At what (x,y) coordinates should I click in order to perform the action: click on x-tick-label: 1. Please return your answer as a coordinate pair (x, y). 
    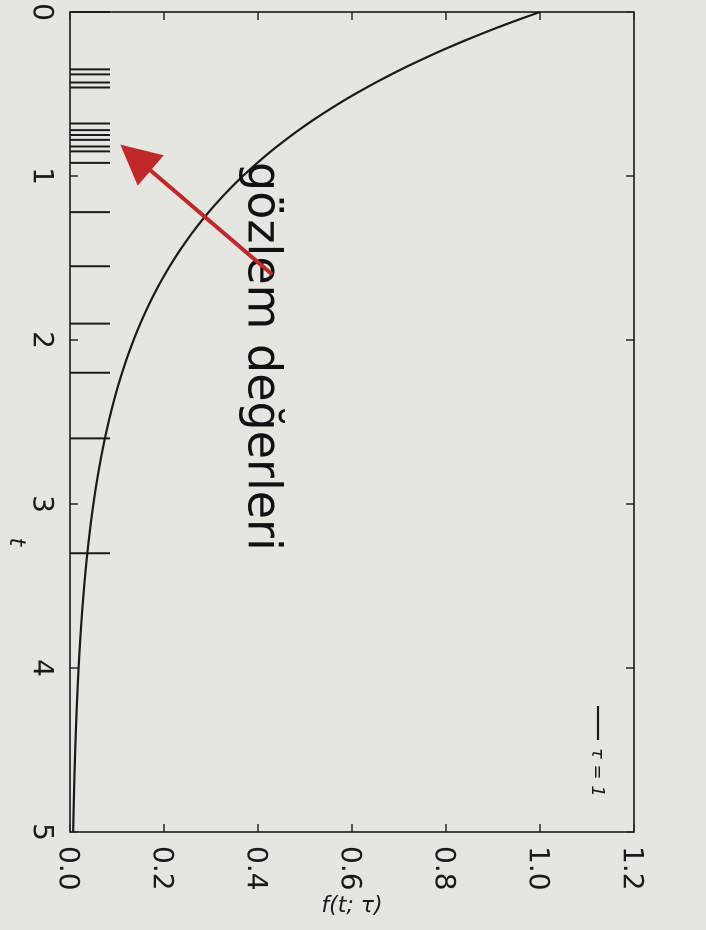
    Looking at the image, I should click on (43, 176).